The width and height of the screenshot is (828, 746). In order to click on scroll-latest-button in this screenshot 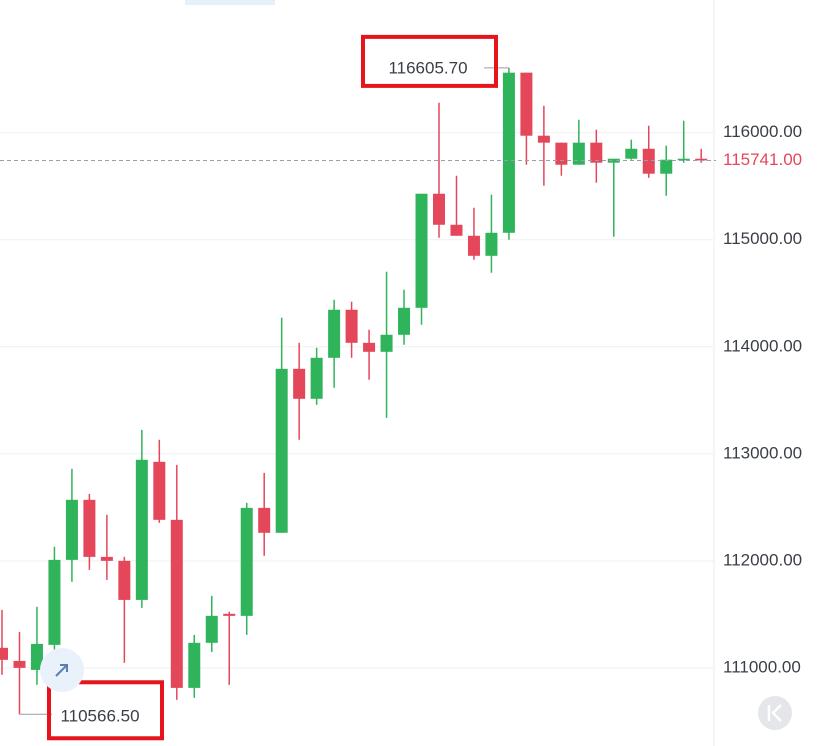, I will do `click(775, 713)`.